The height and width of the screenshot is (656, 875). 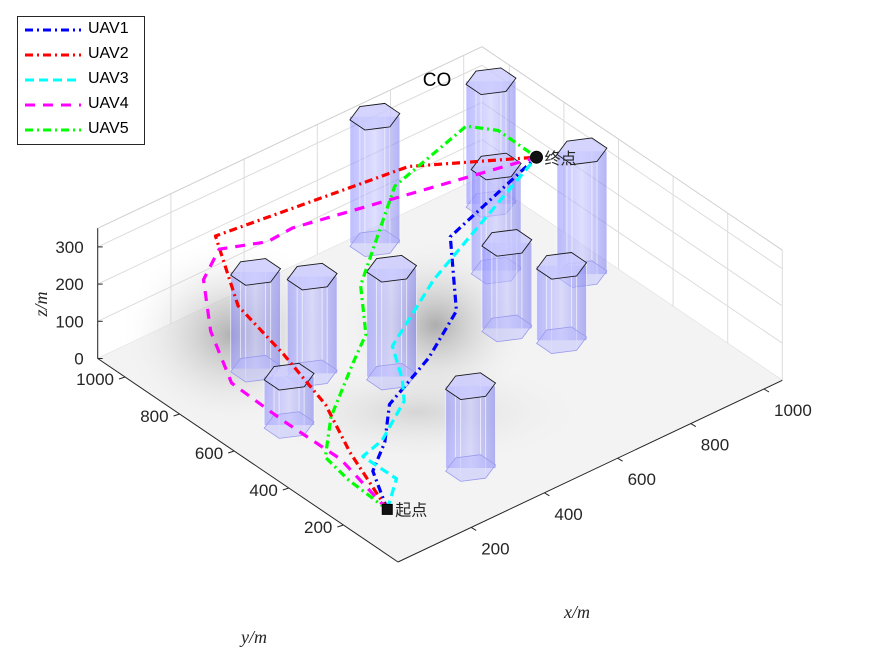 I want to click on path-uav5, so click(x=430, y=317).